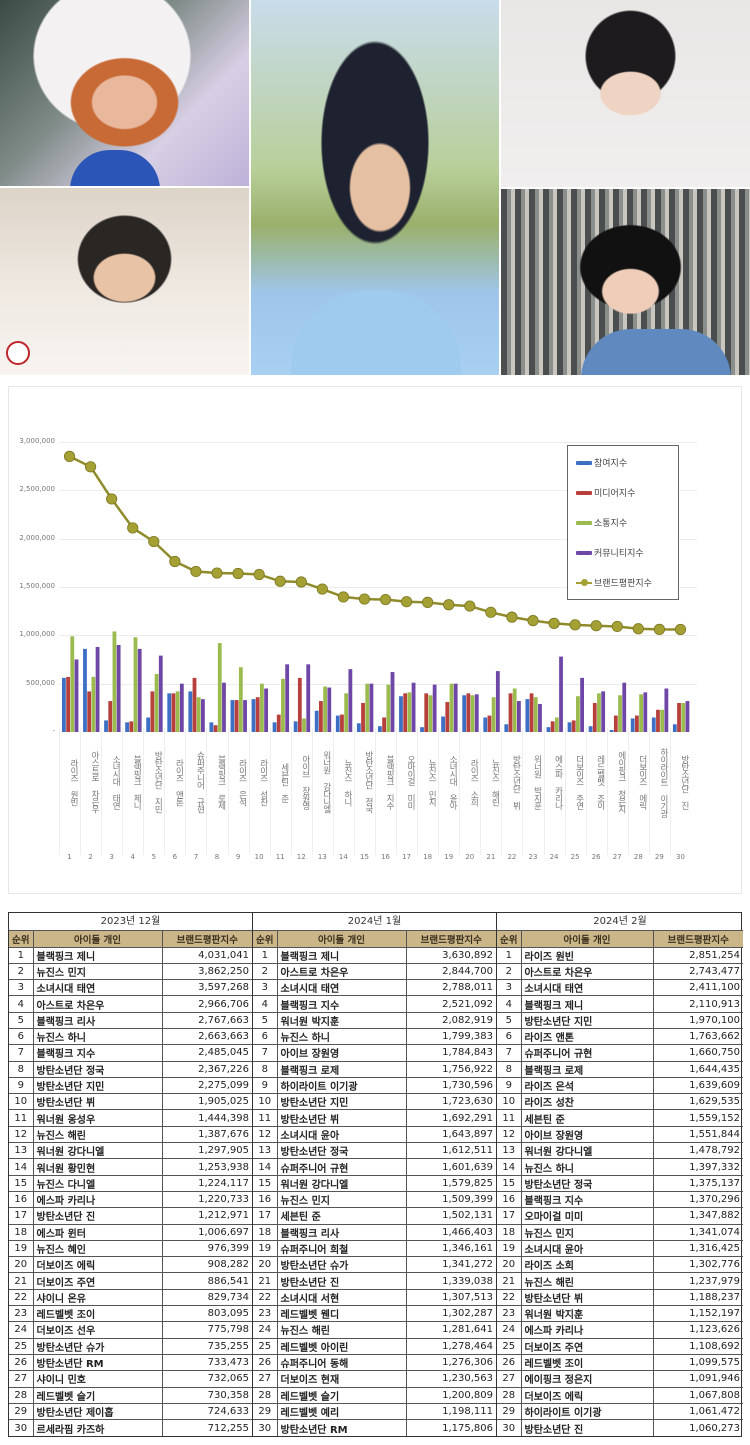  Describe the element at coordinates (509, 971) in the screenshot. I see `rank-cell: 2` at that location.